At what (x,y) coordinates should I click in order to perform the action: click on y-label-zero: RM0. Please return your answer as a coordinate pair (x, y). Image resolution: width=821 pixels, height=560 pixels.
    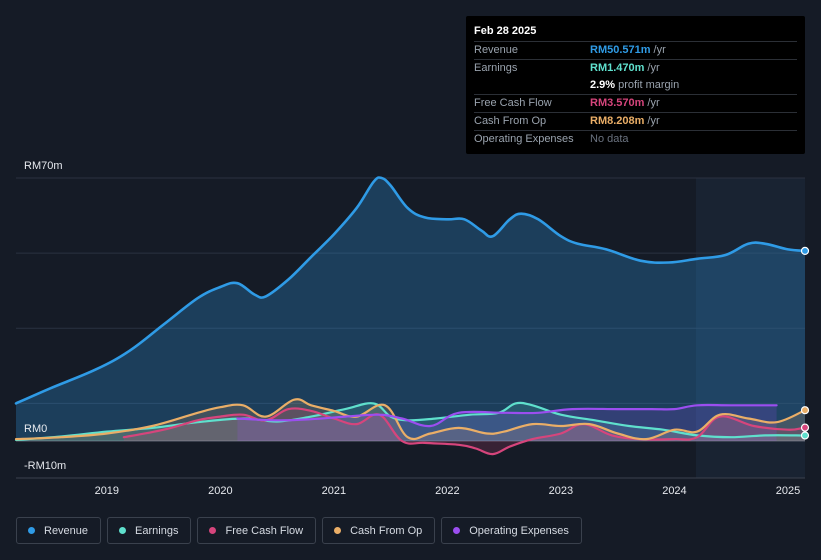
    Looking at the image, I should click on (36, 429).